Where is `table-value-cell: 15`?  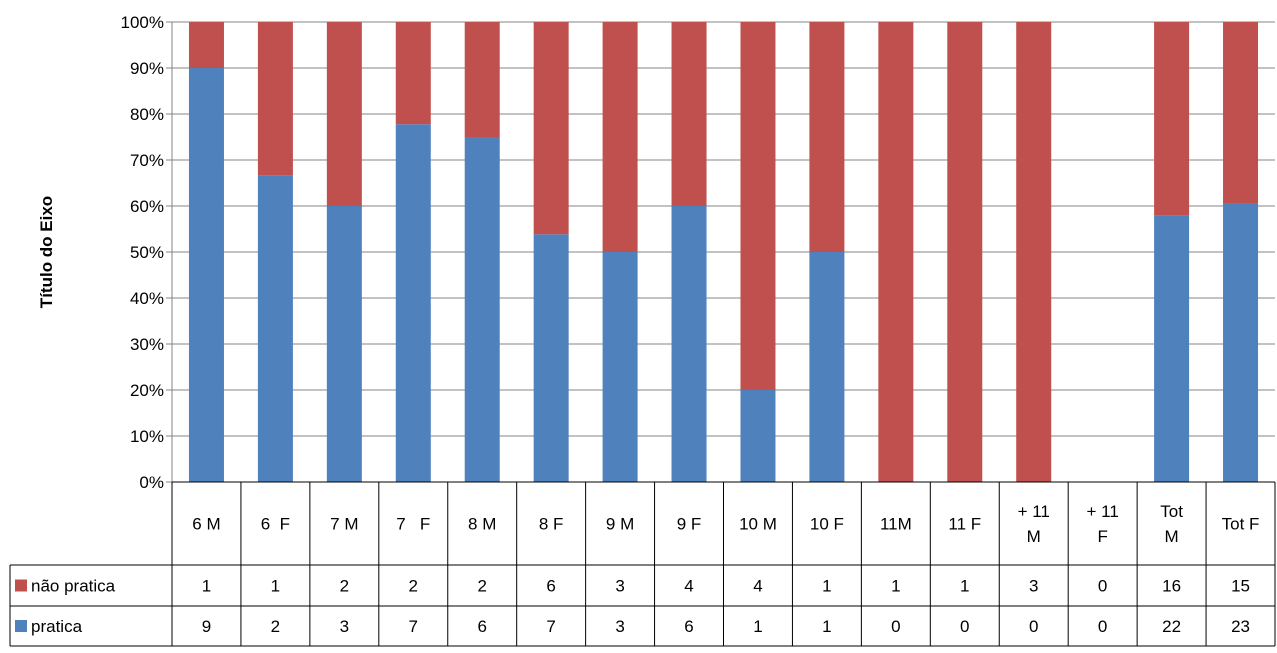
table-value-cell: 15 is located at coordinates (1240, 586).